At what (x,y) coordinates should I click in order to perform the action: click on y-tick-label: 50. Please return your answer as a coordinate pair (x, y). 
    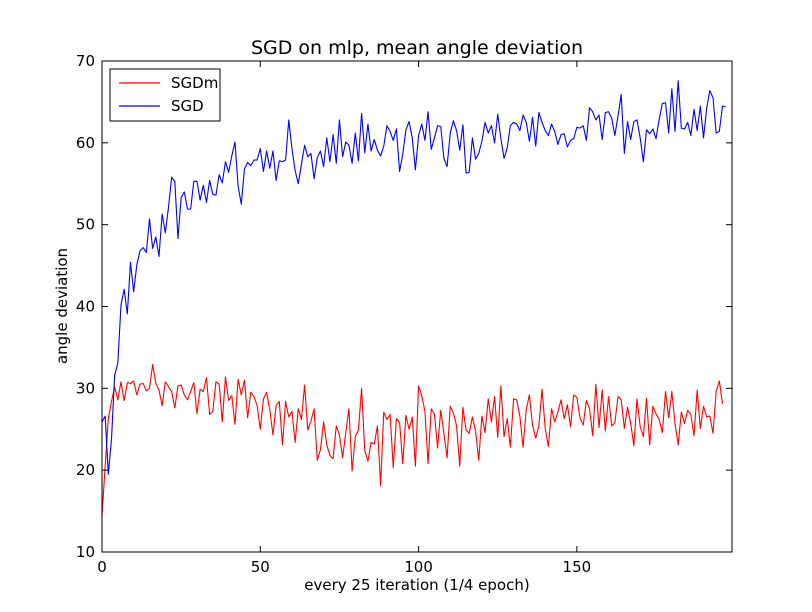
    Looking at the image, I should click on (85, 225).